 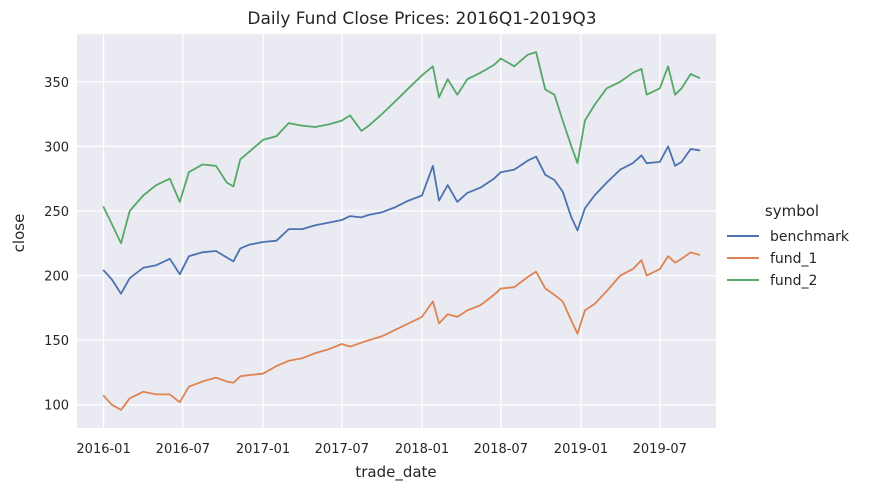 What do you see at coordinates (263, 449) in the screenshot?
I see `x-tick-label: 2017-01` at bounding box center [263, 449].